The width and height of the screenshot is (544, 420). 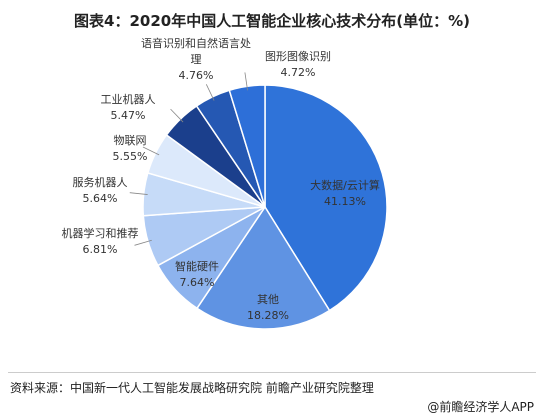 I want to click on slice-label: 其他 18.28%, so click(x=268, y=308).